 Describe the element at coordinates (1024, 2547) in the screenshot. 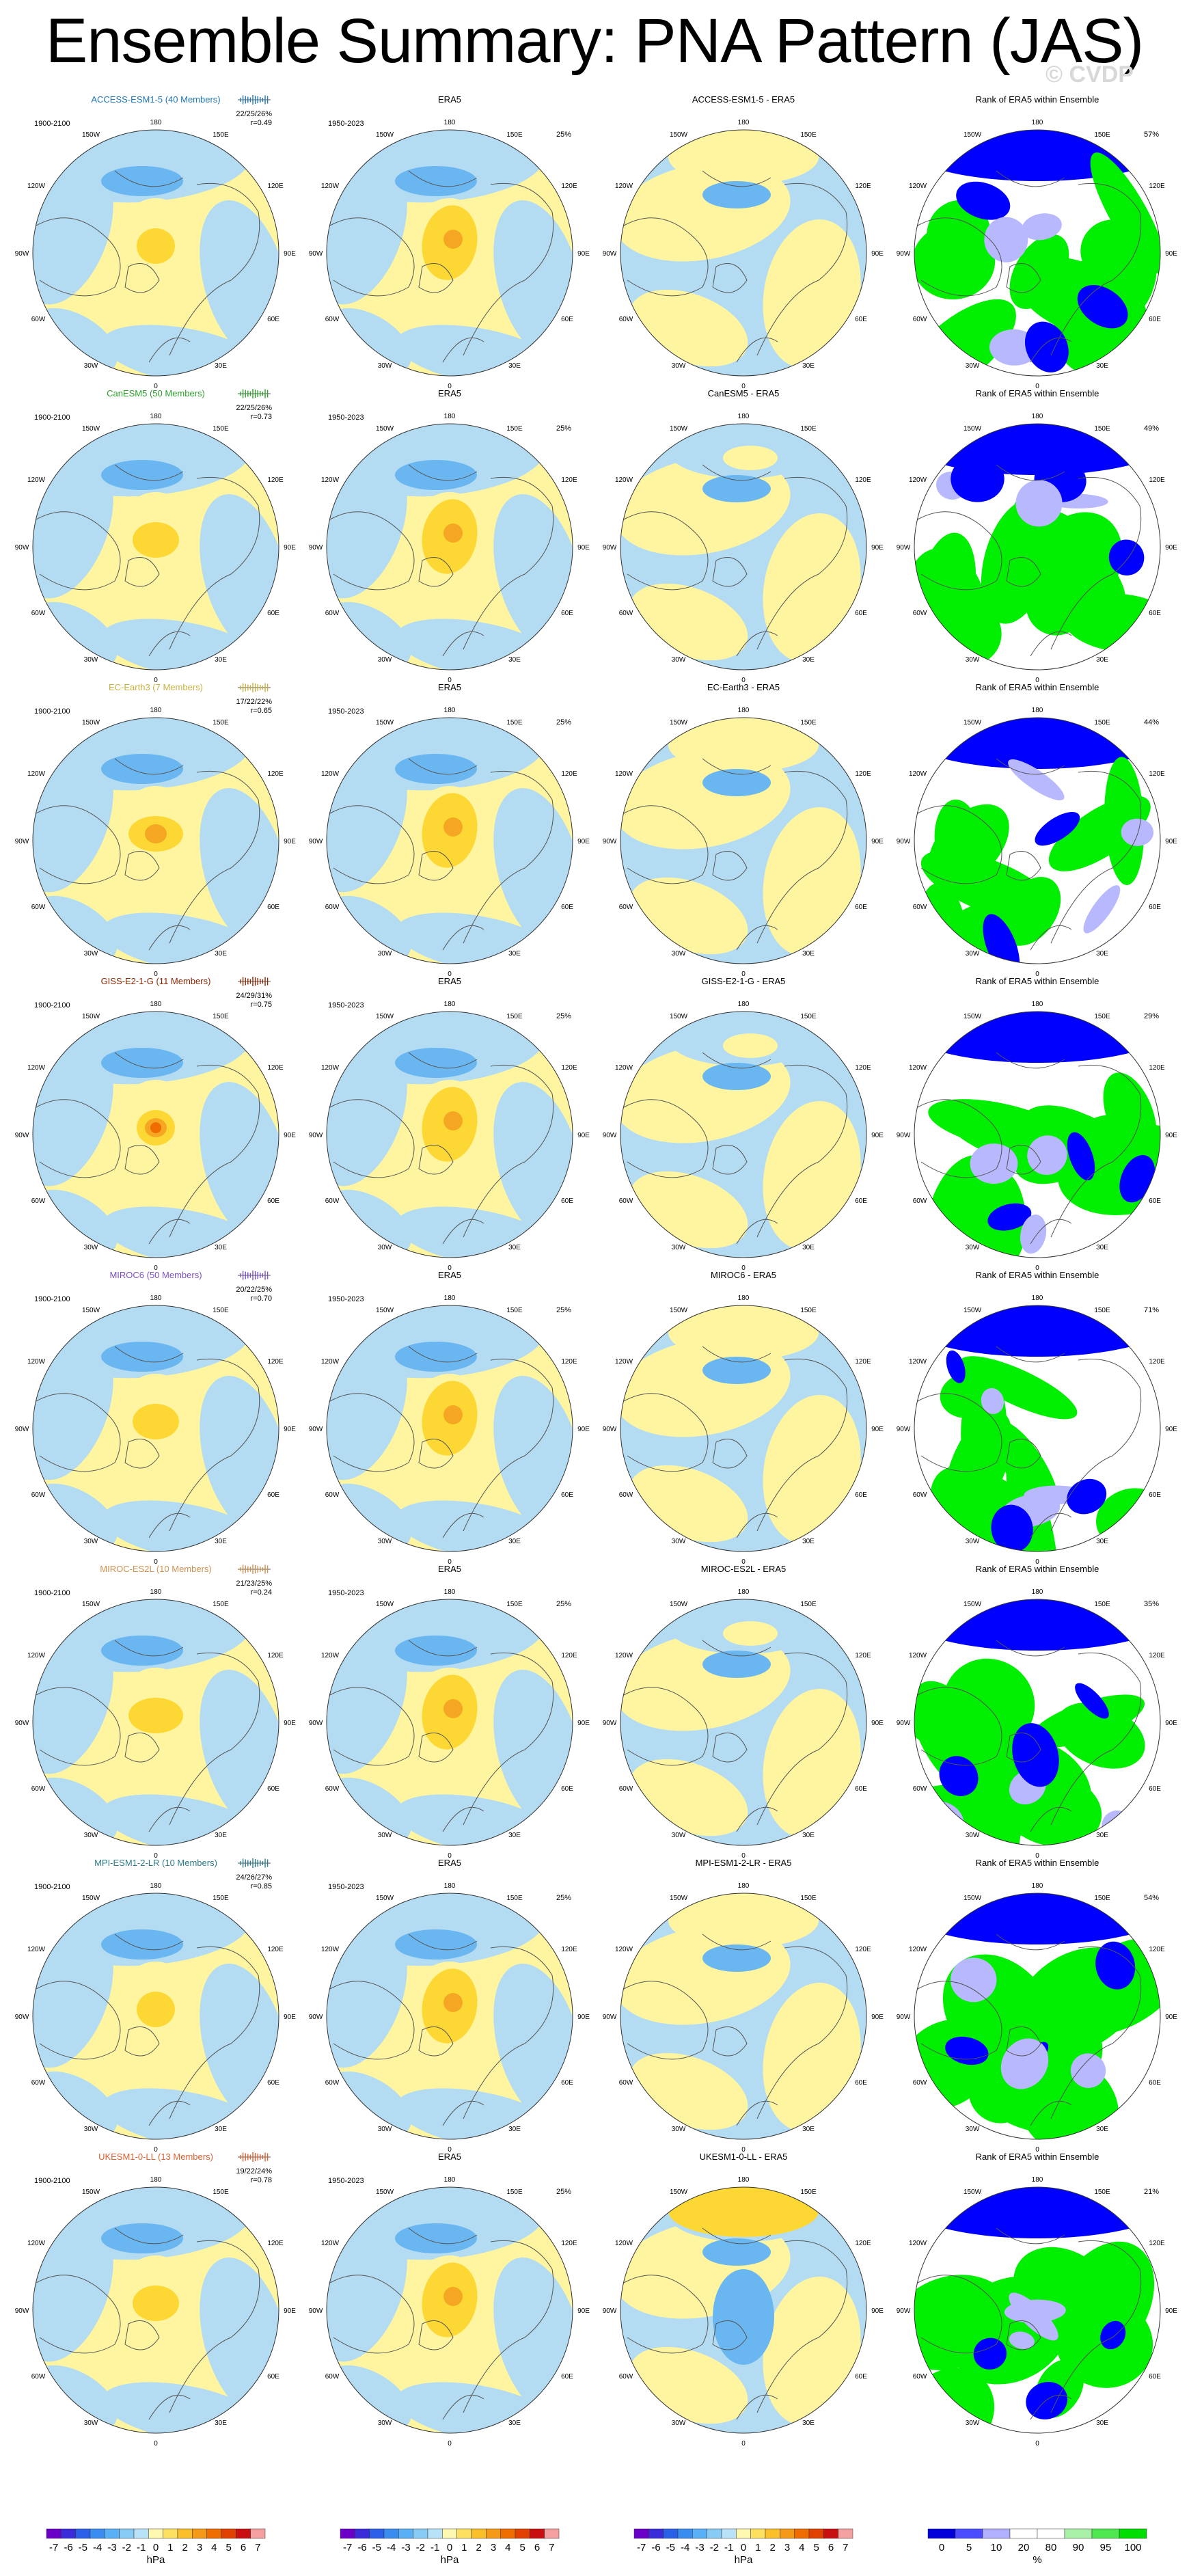

I see `colorbar-tick: 20` at that location.